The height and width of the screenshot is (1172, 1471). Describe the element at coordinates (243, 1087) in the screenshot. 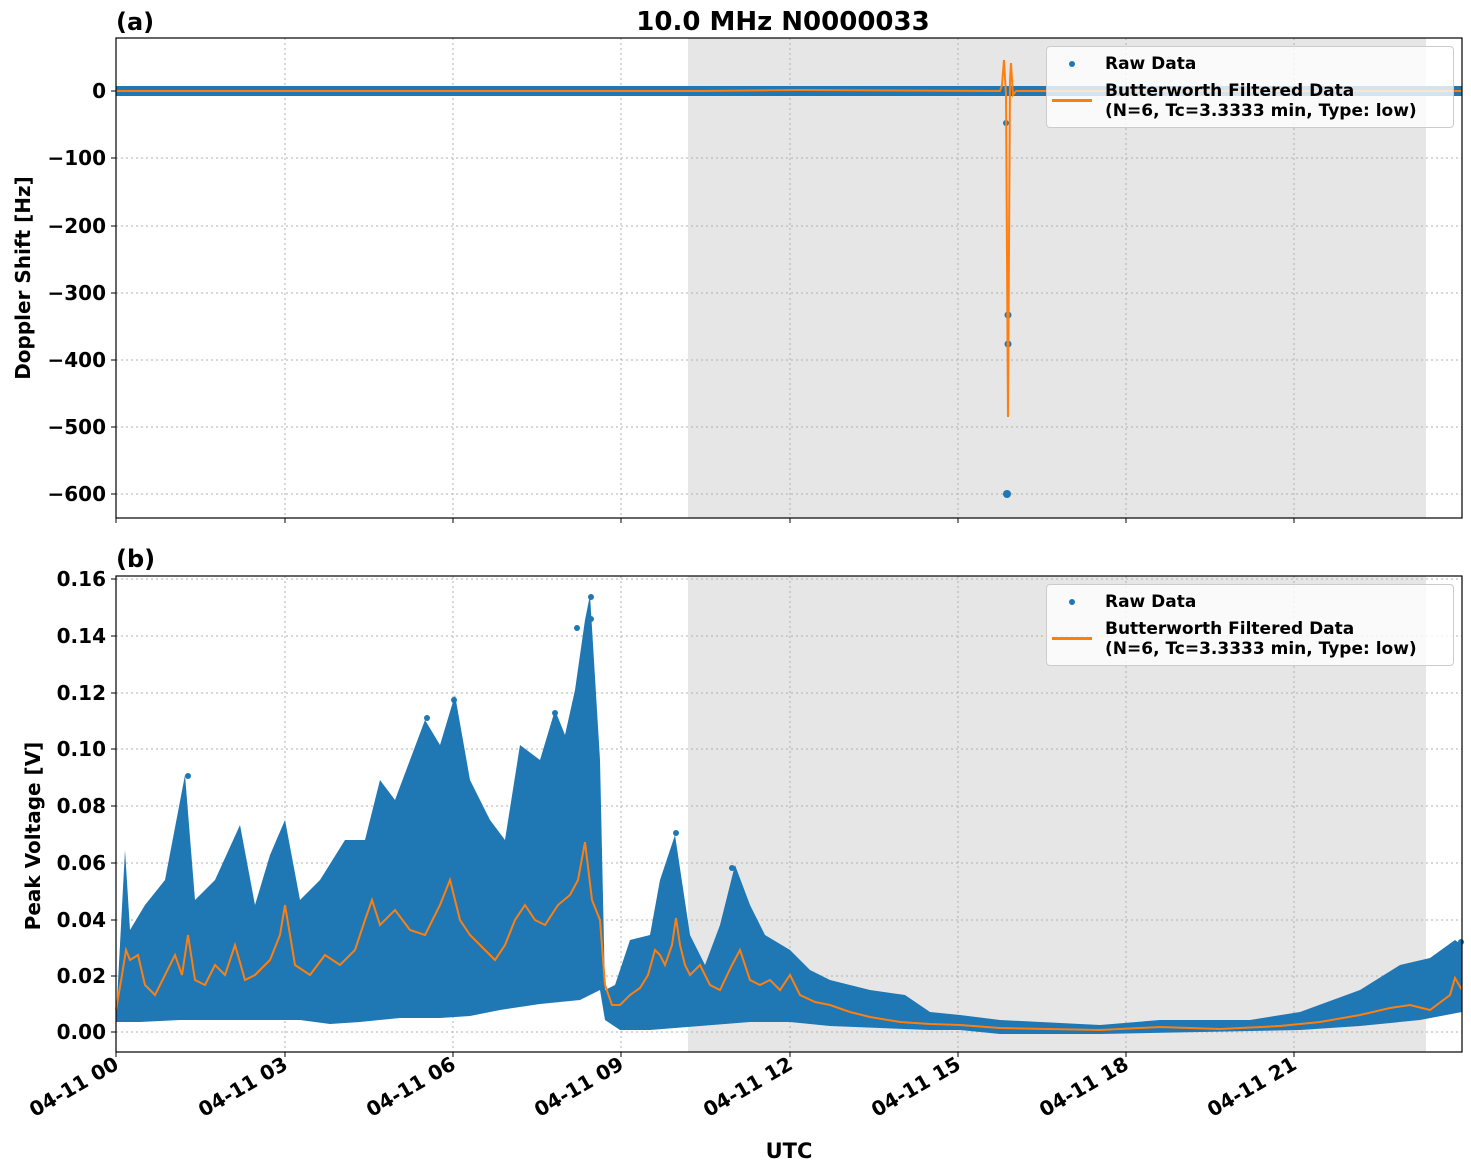

I see `xtick-label: 04-11 03` at that location.